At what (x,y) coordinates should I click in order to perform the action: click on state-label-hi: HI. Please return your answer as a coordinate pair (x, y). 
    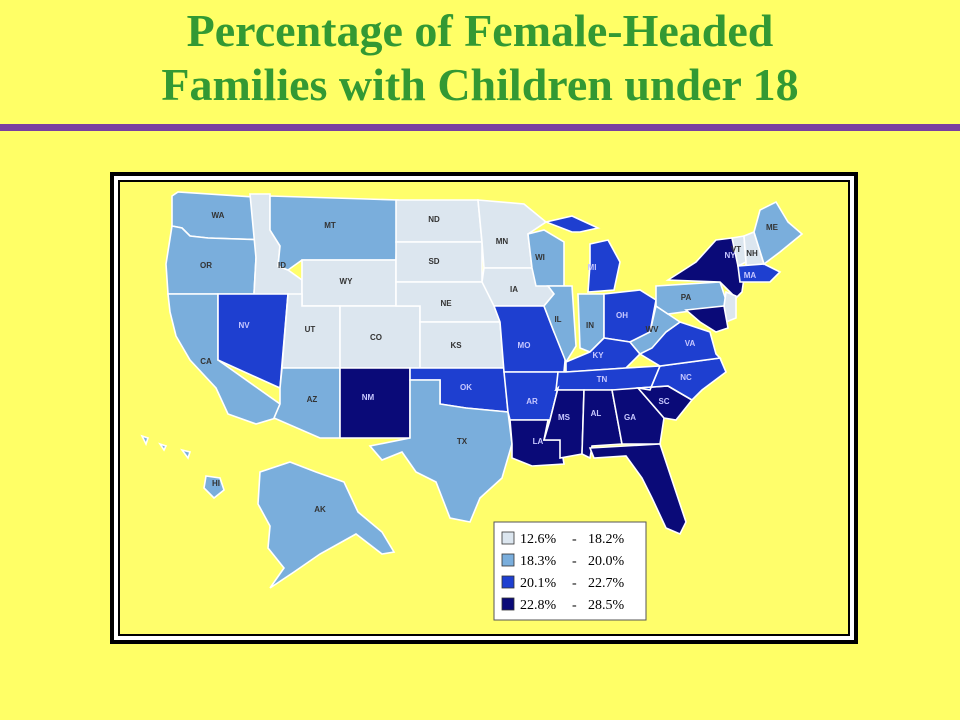
    Looking at the image, I should click on (216, 483).